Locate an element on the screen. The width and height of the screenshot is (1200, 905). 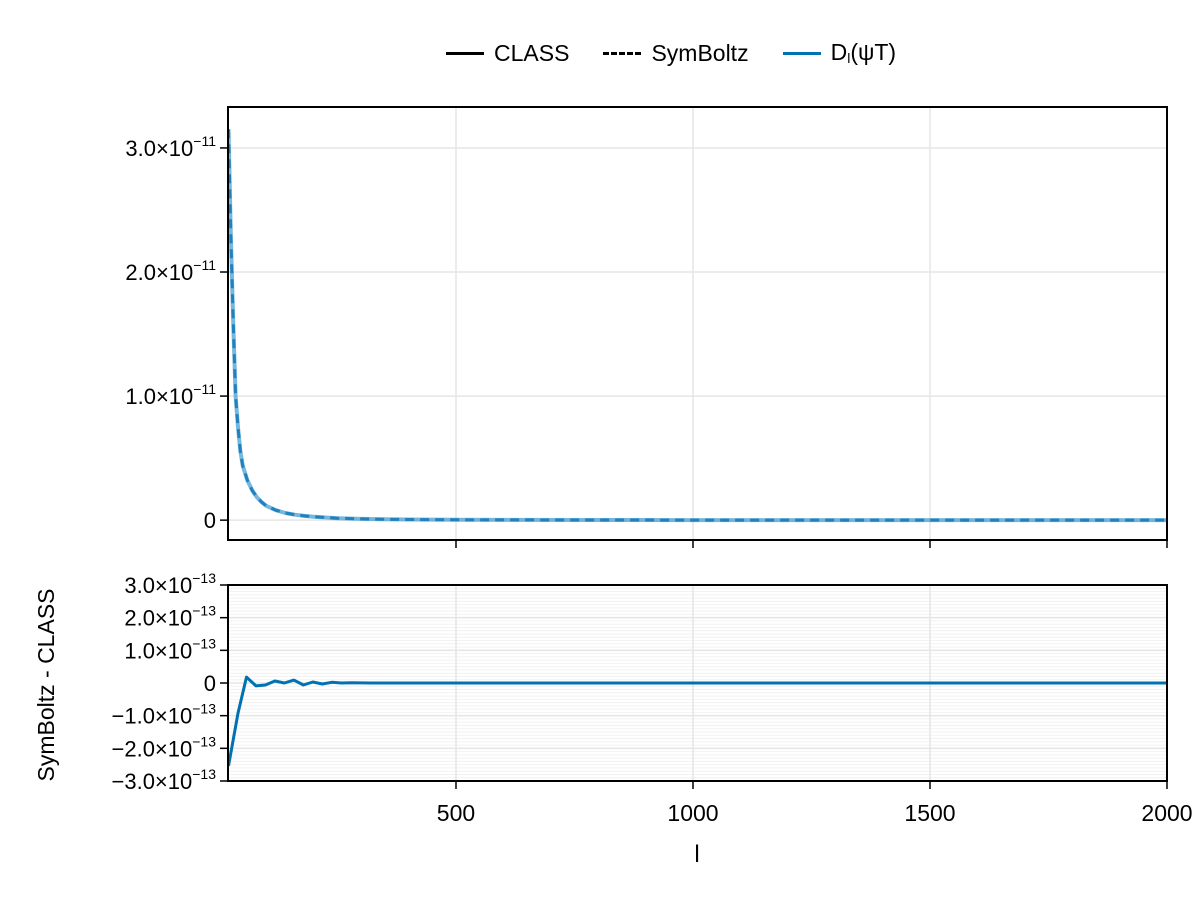
legend: CLASS SymBoltz Dl(ψT) is located at coordinates (671, 53).